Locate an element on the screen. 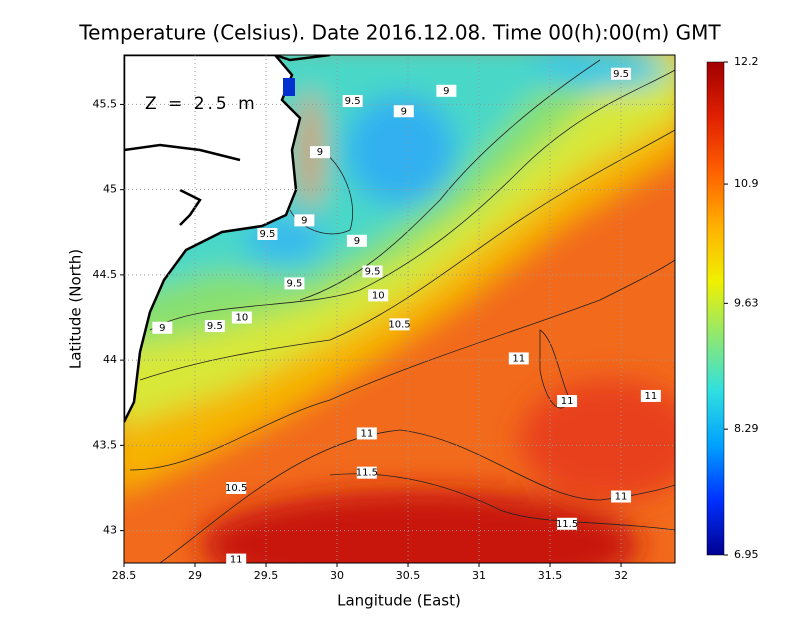 This screenshot has width=800, height=618. x-tick-label: 29.5 is located at coordinates (266, 575).